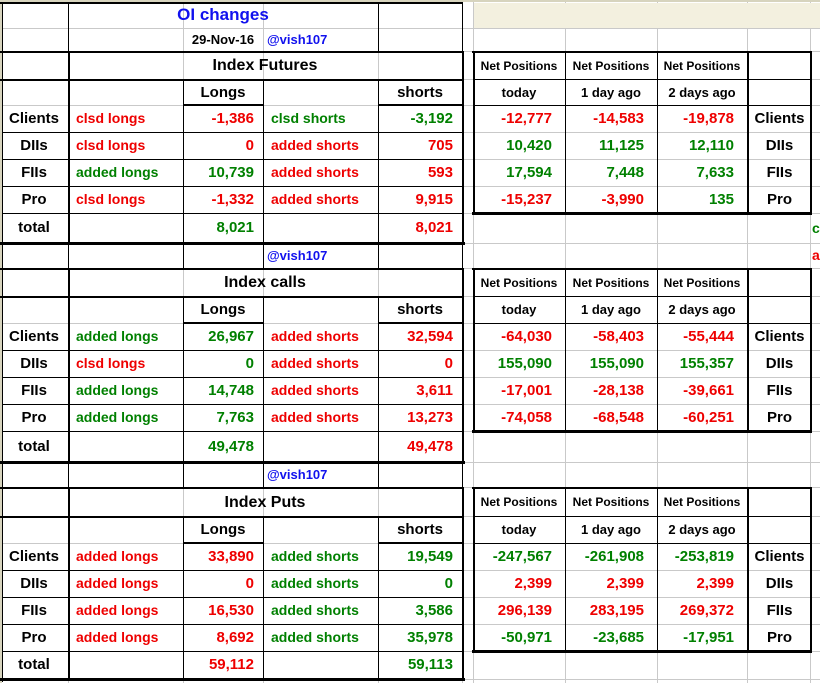 This screenshot has width=820, height=683. I want to click on cell-puts-clients-short-value: 19,549, so click(430, 556).